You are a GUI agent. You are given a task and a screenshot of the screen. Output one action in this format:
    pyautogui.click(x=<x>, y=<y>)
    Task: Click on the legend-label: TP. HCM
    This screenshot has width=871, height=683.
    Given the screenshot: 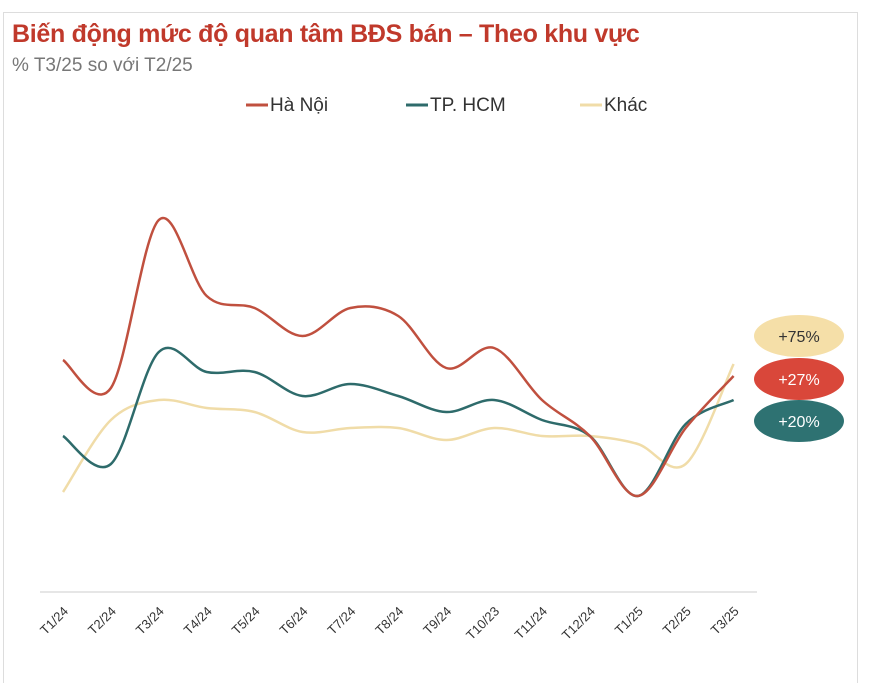 What is the action you would take?
    pyautogui.click(x=468, y=105)
    